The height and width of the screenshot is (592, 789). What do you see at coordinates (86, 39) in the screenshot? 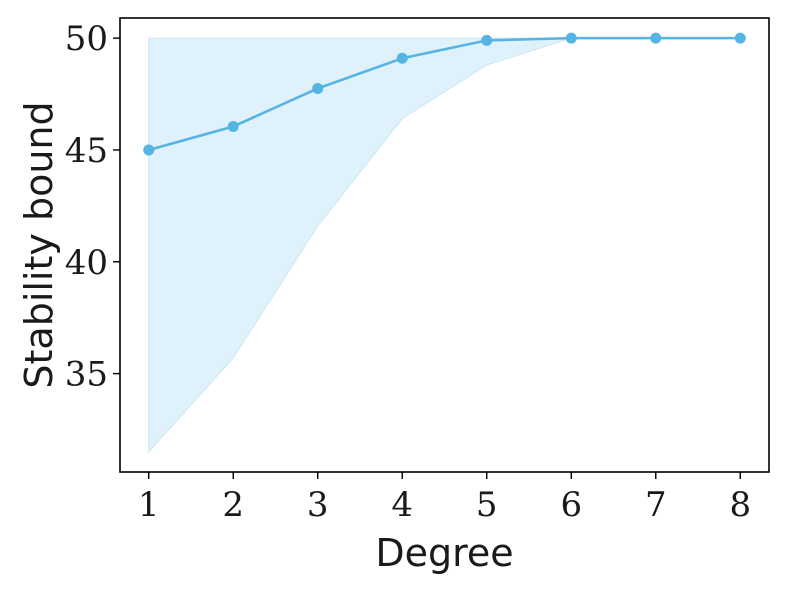
I see `y-tick-label: 50` at bounding box center [86, 39].